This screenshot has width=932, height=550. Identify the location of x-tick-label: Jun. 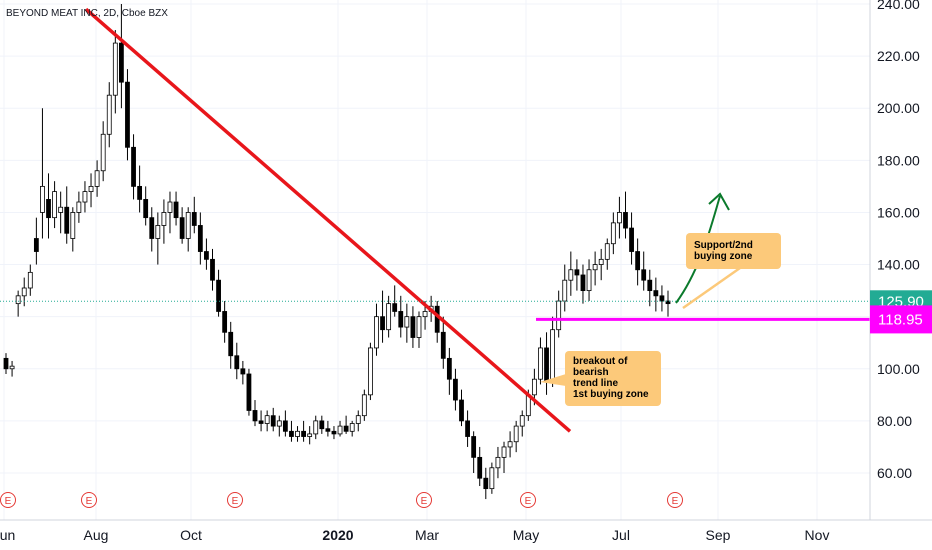
(7, 535).